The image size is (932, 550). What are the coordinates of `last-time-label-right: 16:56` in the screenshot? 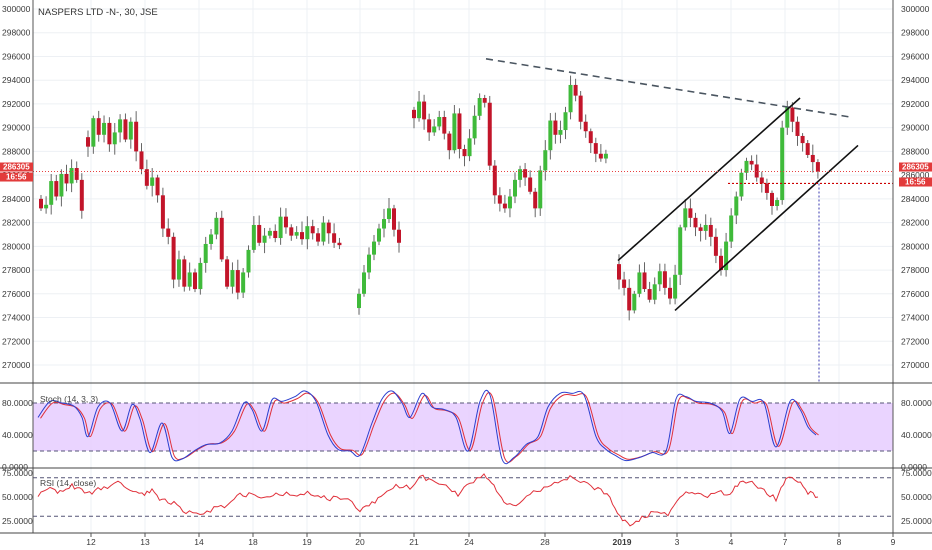 It's located at (915, 182).